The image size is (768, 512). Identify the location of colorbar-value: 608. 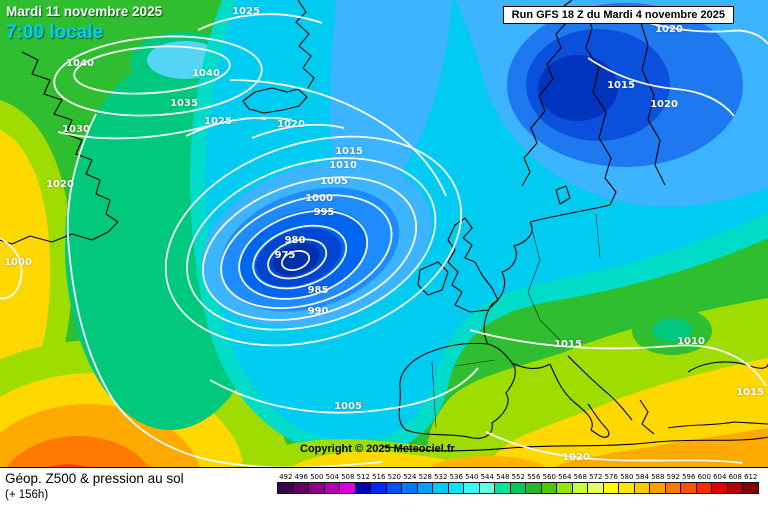
(735, 477).